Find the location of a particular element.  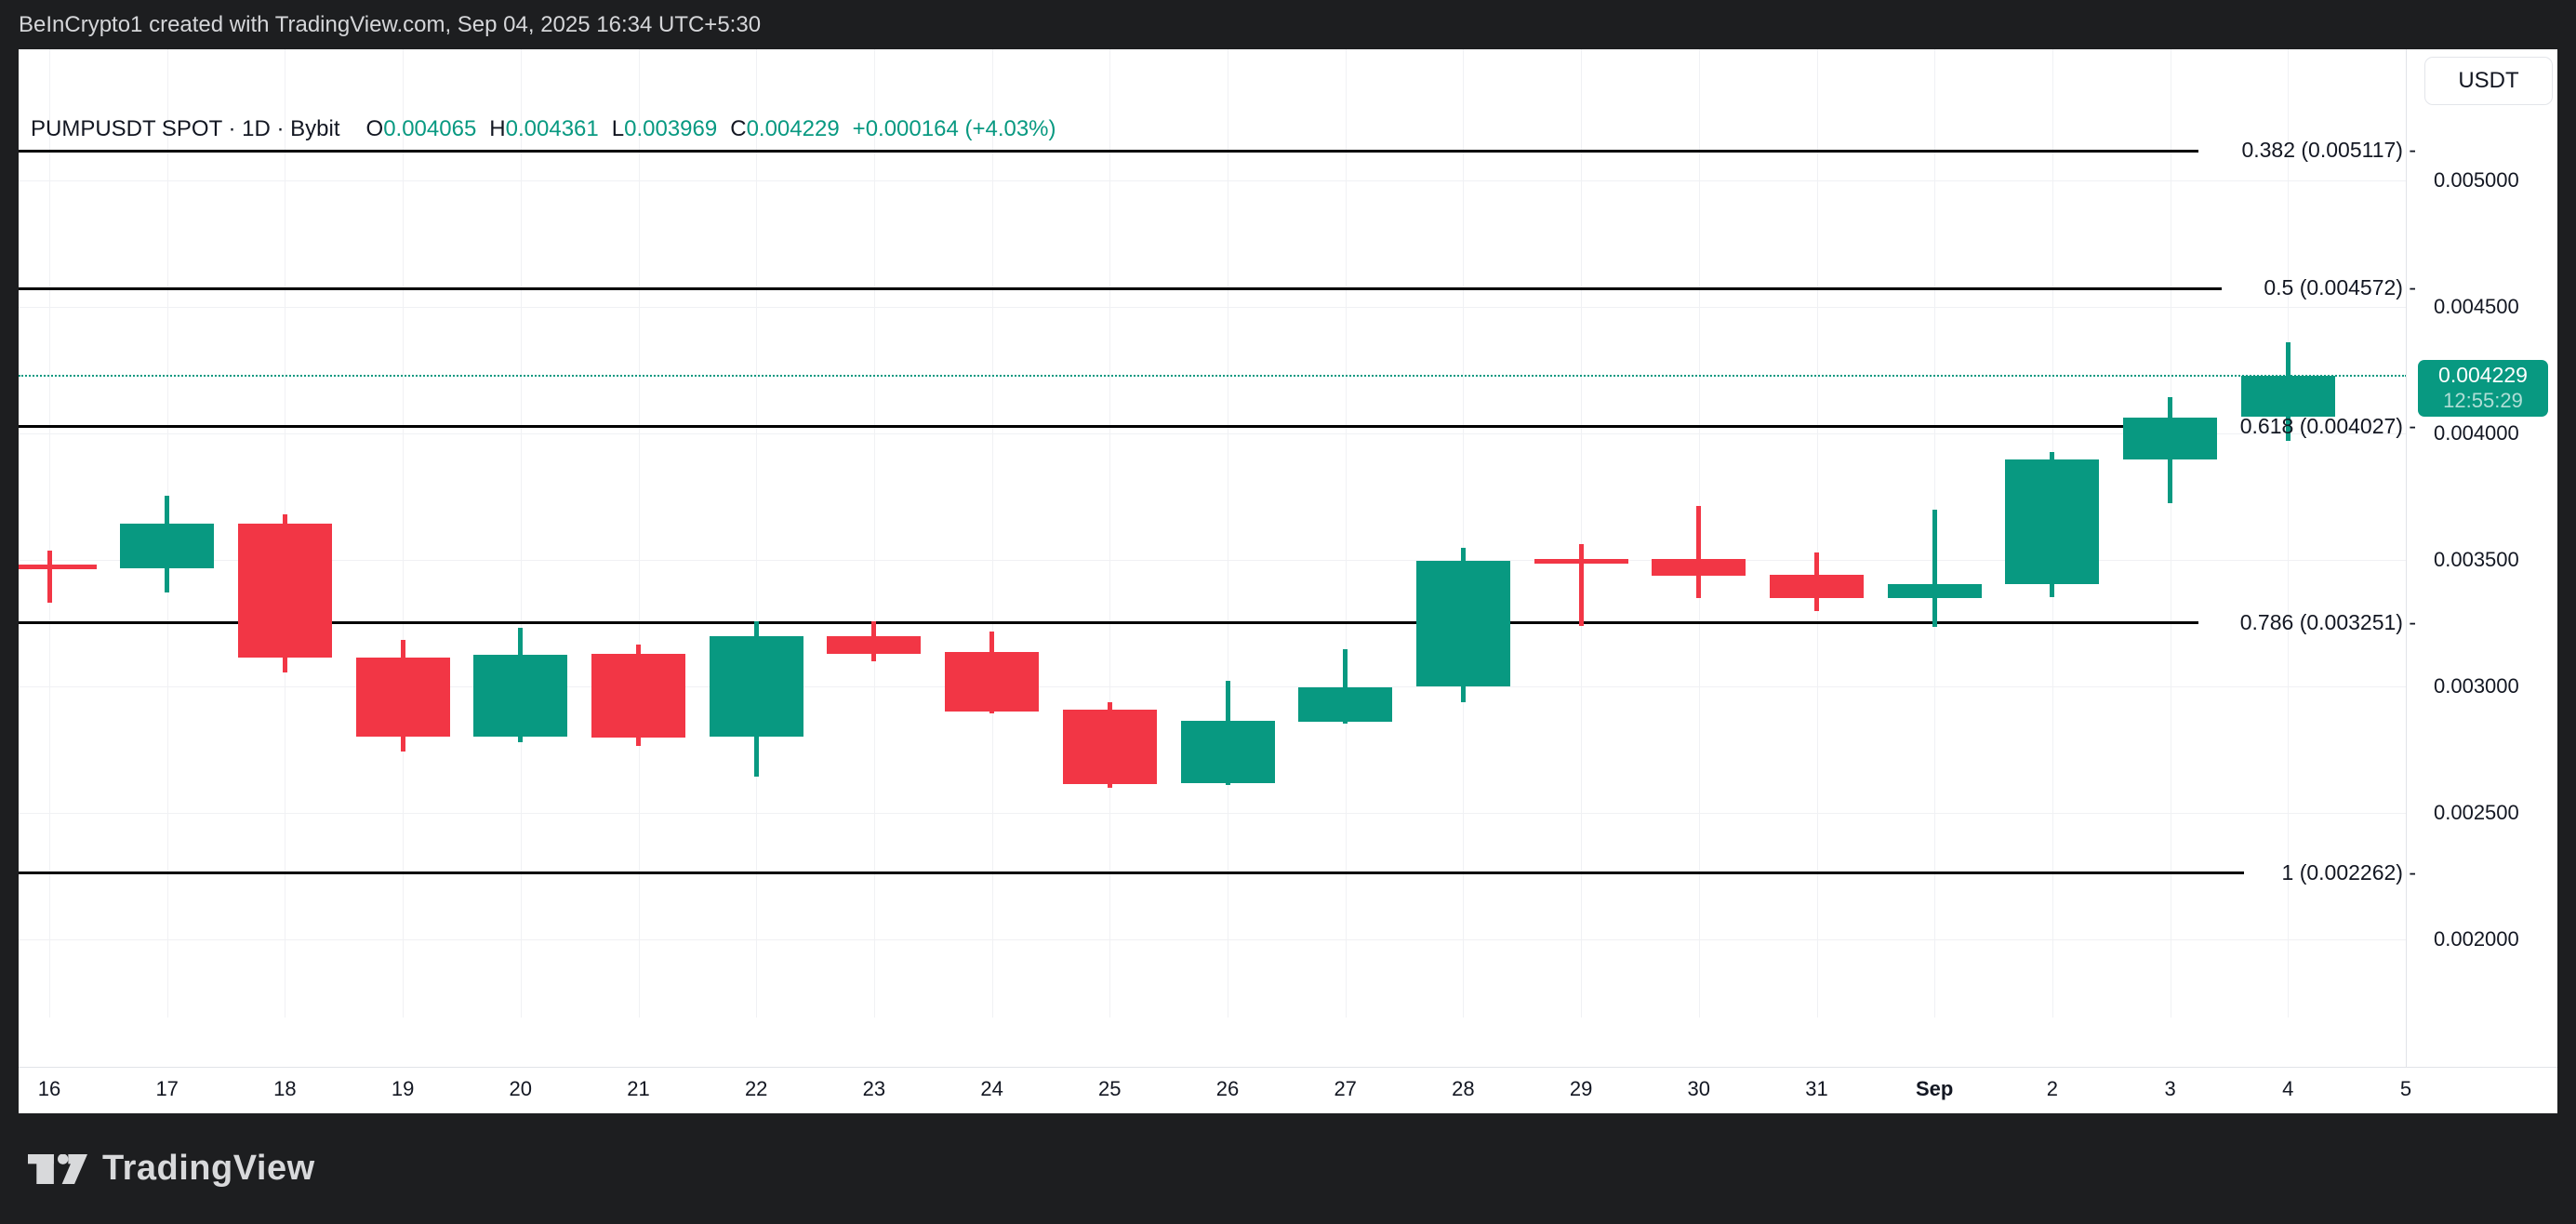

date-tick-label: 28 is located at coordinates (1463, 1088).